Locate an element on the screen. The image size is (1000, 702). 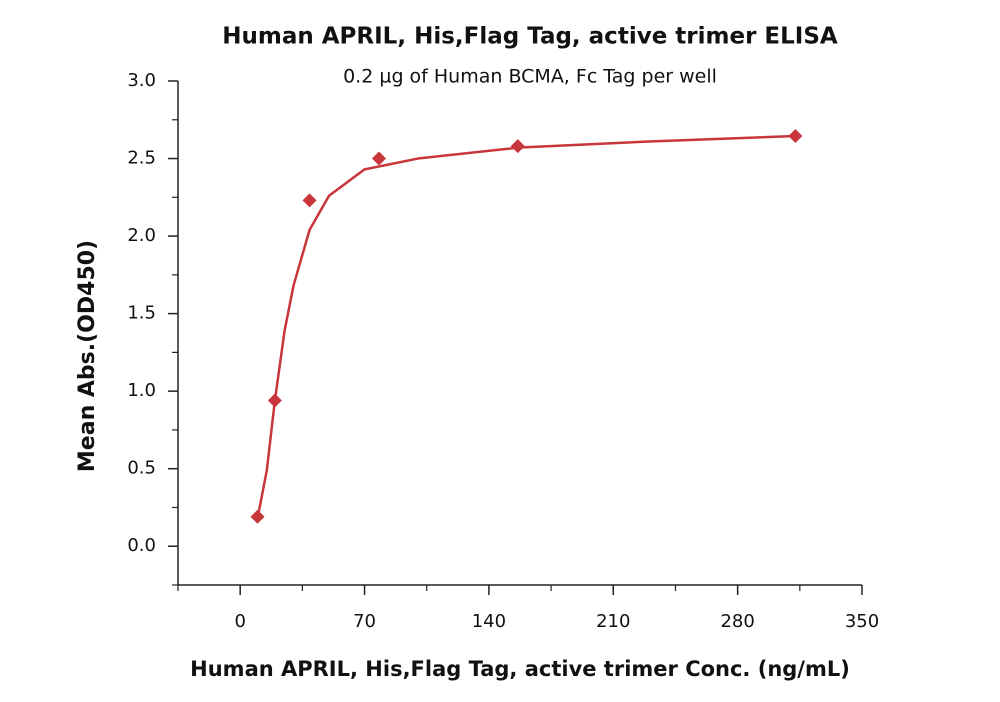
y-tick-label: 1.5 is located at coordinates (141, 313).